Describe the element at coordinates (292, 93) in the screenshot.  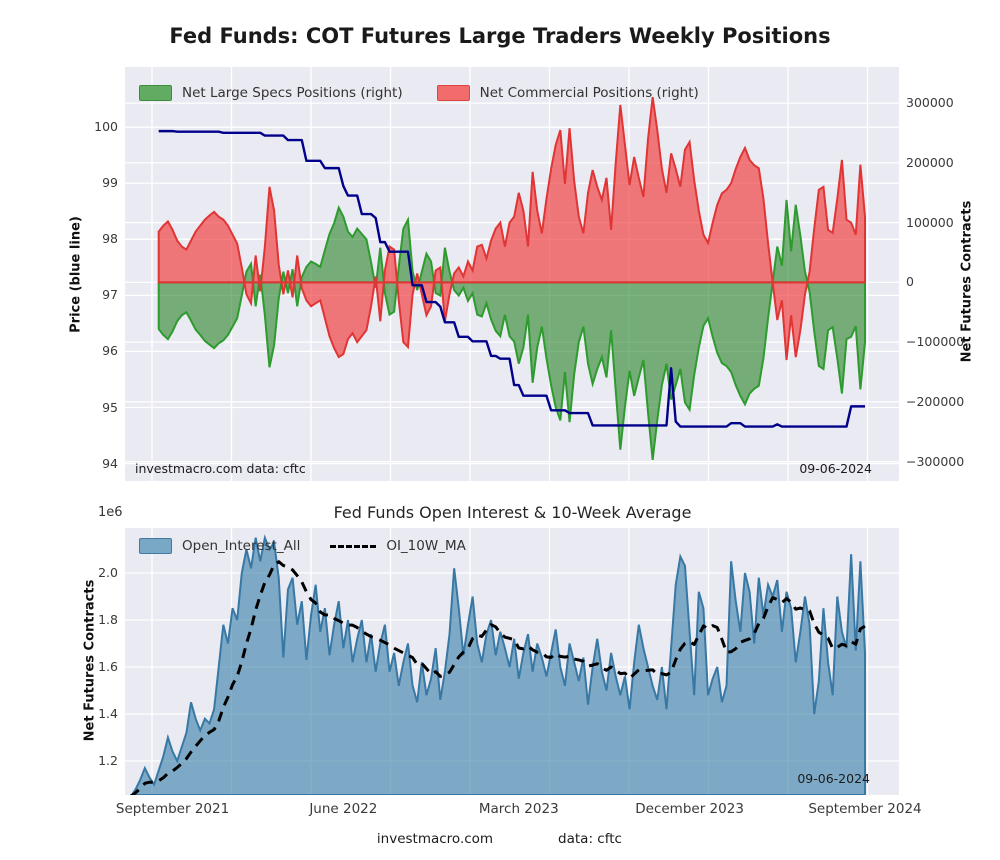
I see `specs-legend-label: Net Large Specs Positions (right)` at that location.